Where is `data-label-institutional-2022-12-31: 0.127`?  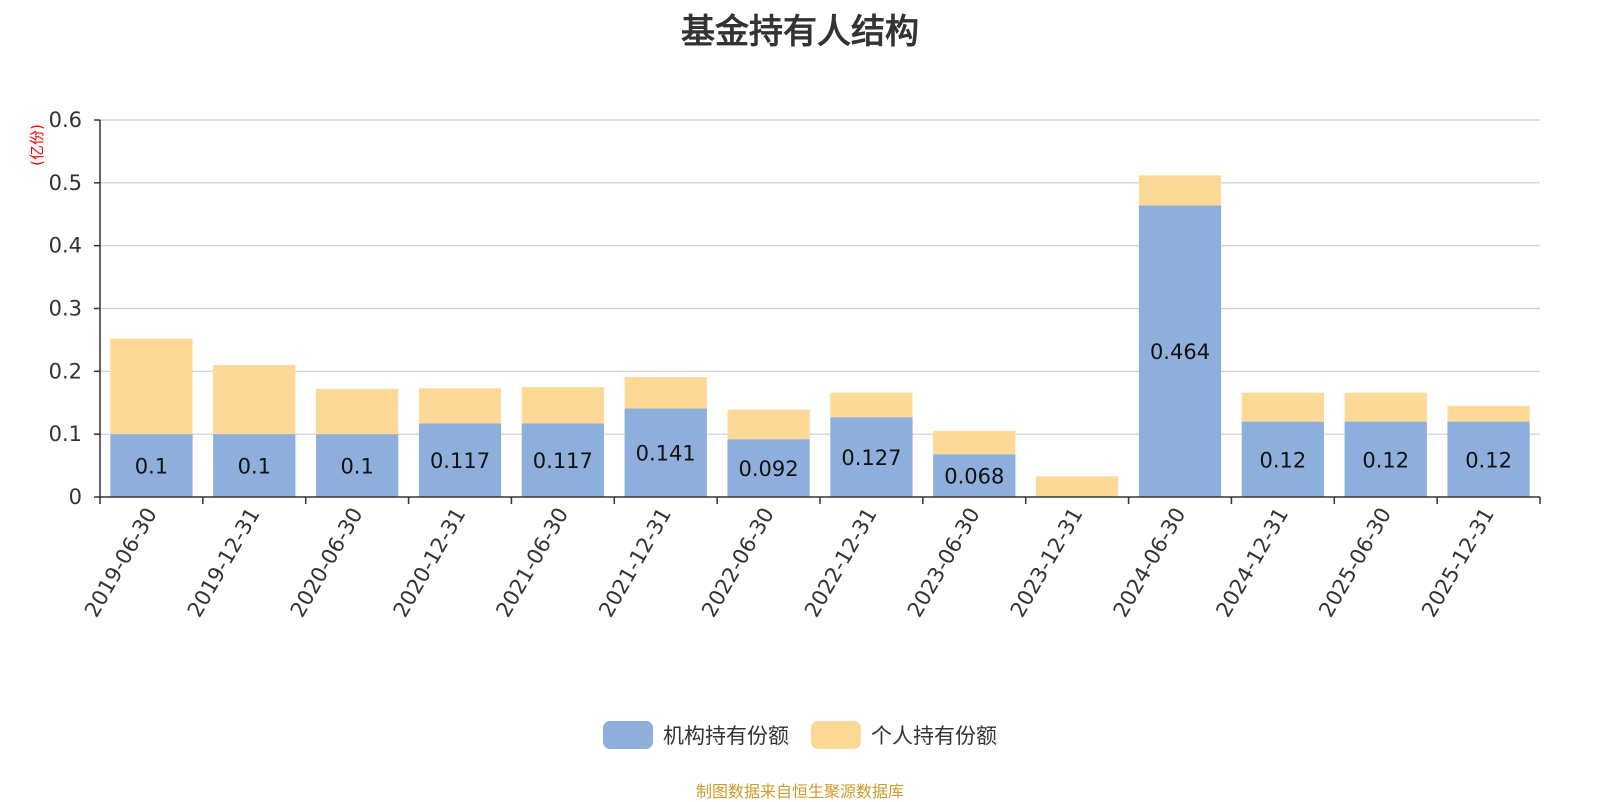
data-label-institutional-2022-12-31: 0.127 is located at coordinates (871, 458).